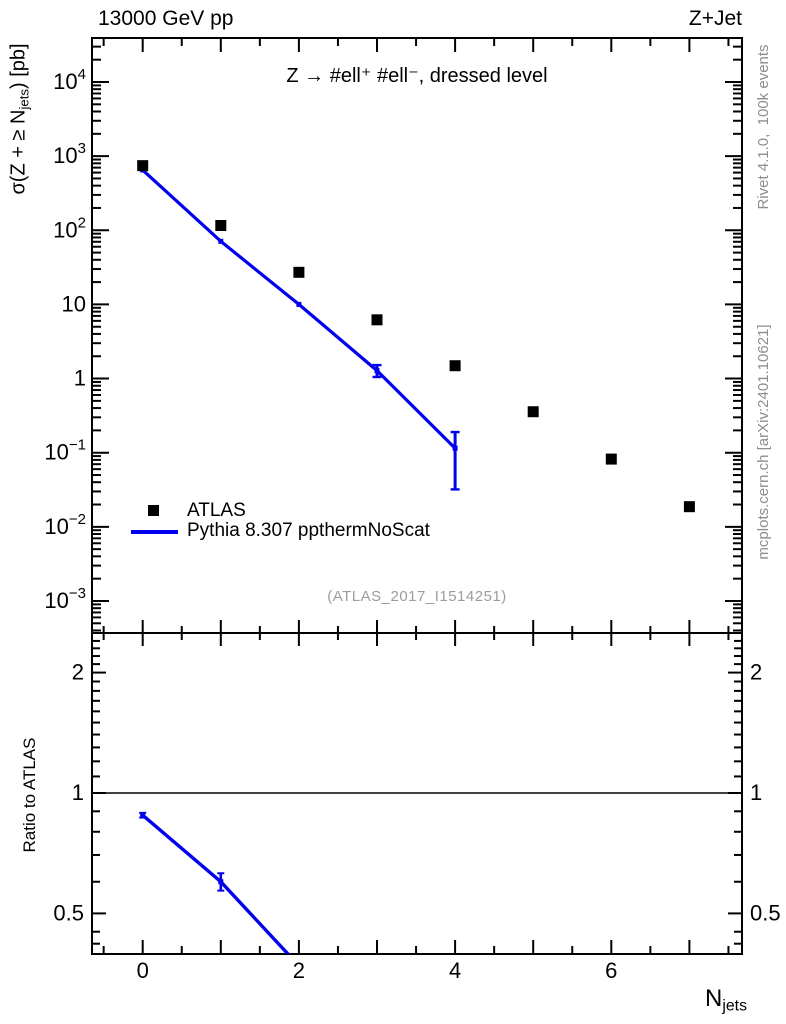 The image size is (786, 1024). Describe the element at coordinates (65, 525) in the screenshot. I see `main-y-tick-label: 10⁻²` at that location.